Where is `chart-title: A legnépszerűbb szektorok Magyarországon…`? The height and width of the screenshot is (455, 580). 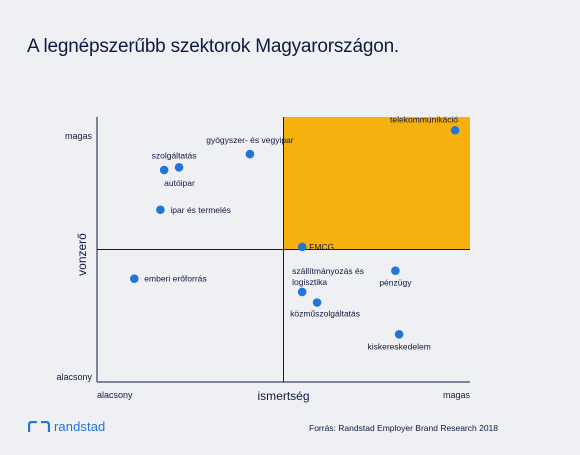 chart-title: A legnépszerűbb szektorok Magyarországon… is located at coordinates (213, 46).